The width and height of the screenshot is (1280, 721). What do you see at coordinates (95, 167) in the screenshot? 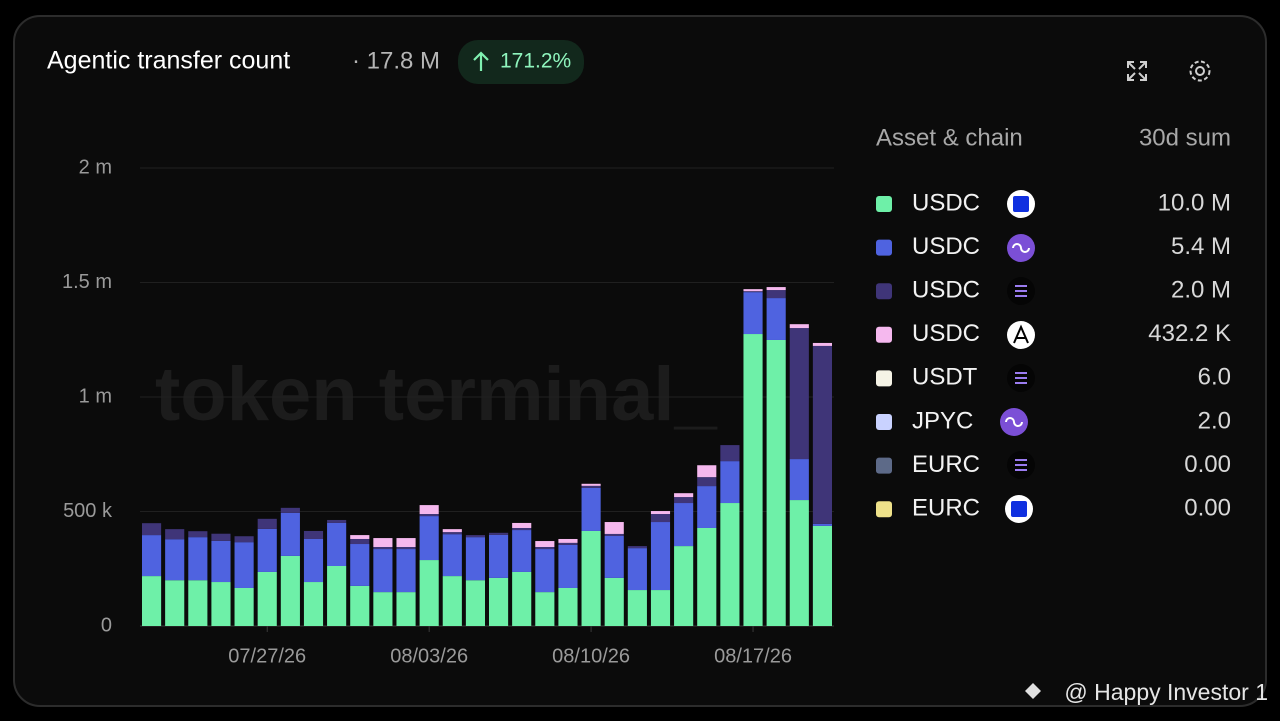
I see `y-tick-label: 2 m` at bounding box center [95, 167].